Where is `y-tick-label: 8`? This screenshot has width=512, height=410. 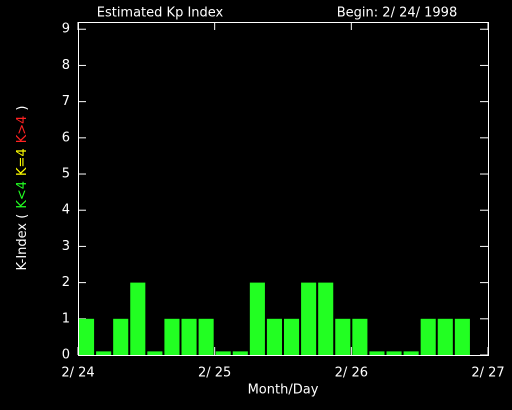 y-tick-label: 8 is located at coordinates (66, 65).